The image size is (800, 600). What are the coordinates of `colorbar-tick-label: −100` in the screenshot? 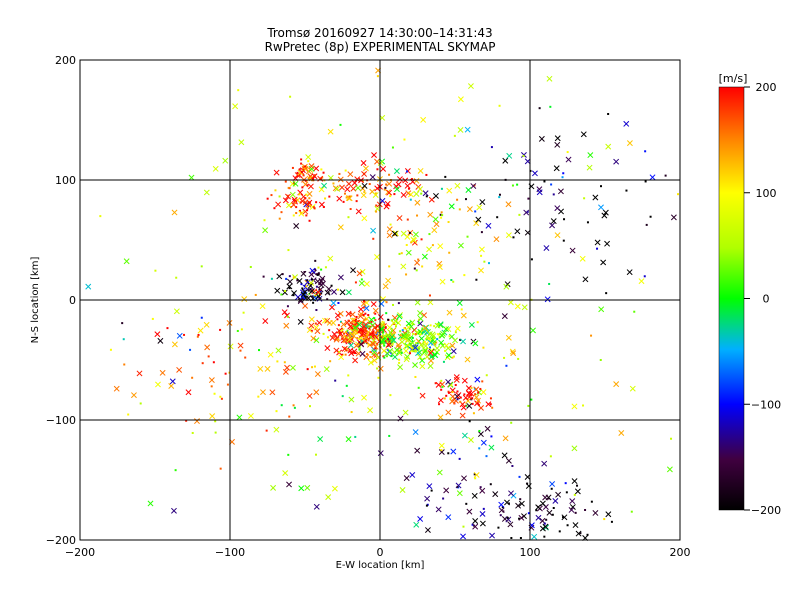 It's located at (766, 404).